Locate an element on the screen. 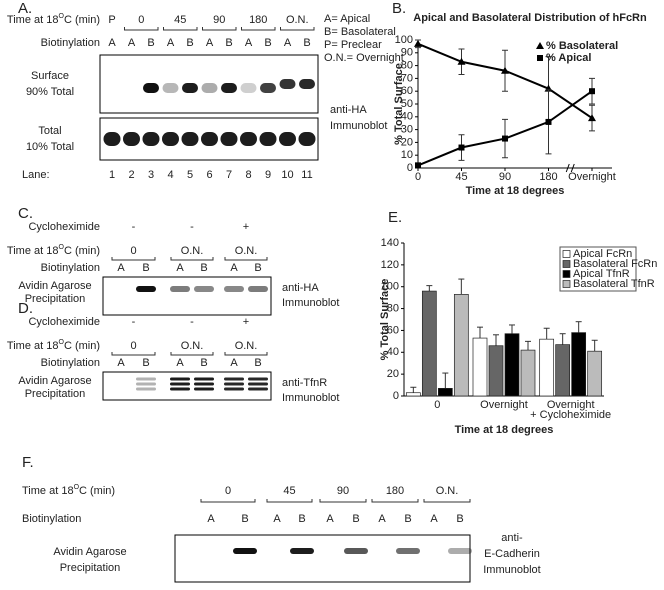  y-tick-label: 20 is located at coordinates (393, 374).